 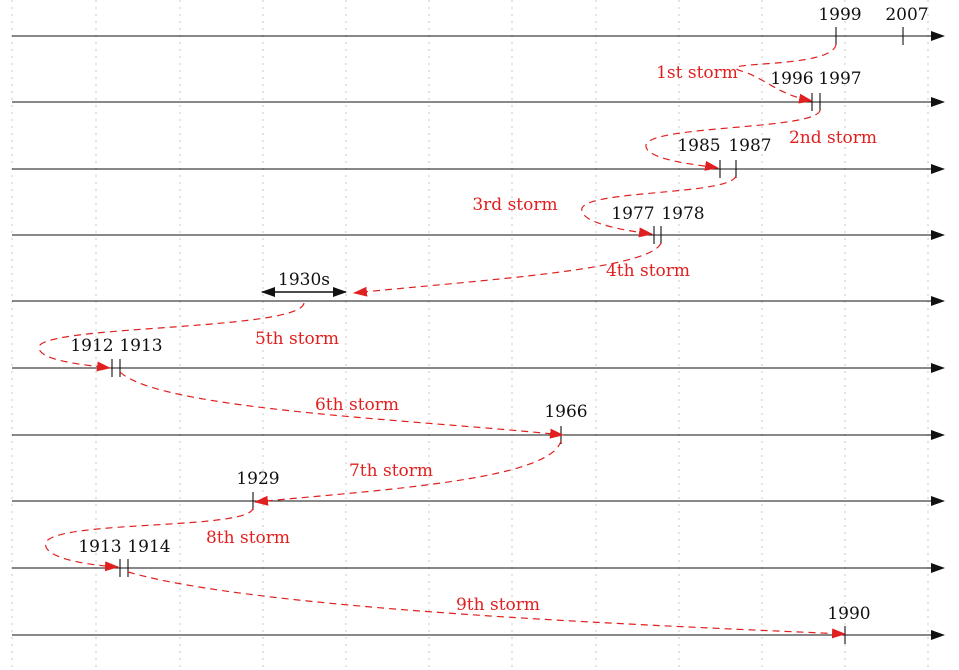 I want to click on storm-label-9: 9th storm, so click(x=498, y=605).